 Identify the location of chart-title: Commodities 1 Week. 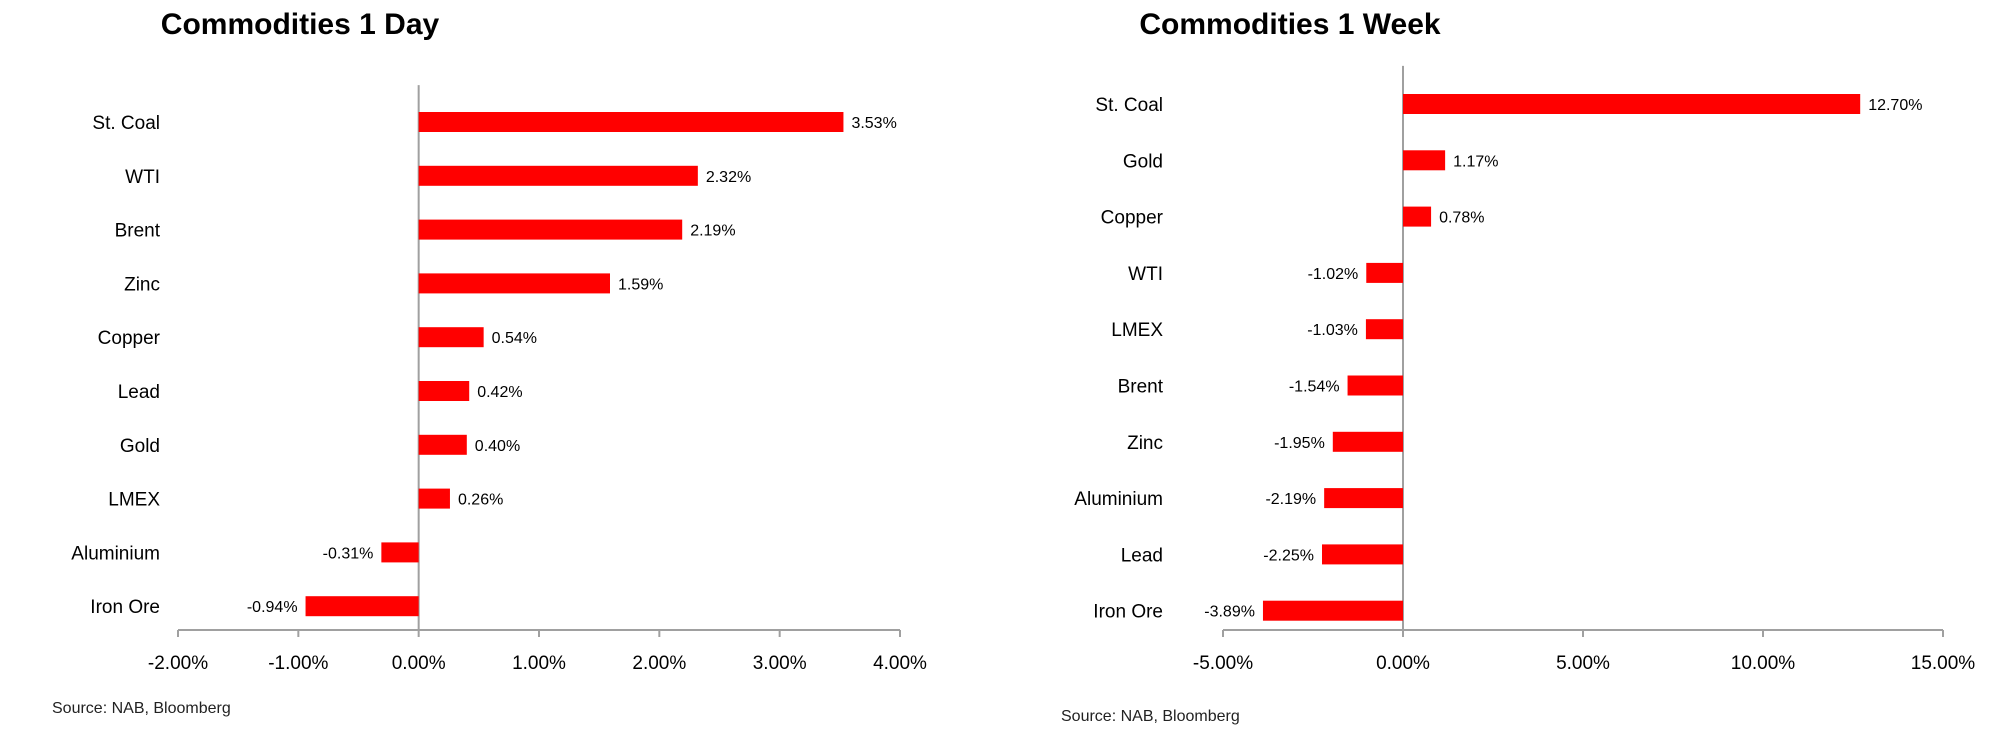
(1290, 24).